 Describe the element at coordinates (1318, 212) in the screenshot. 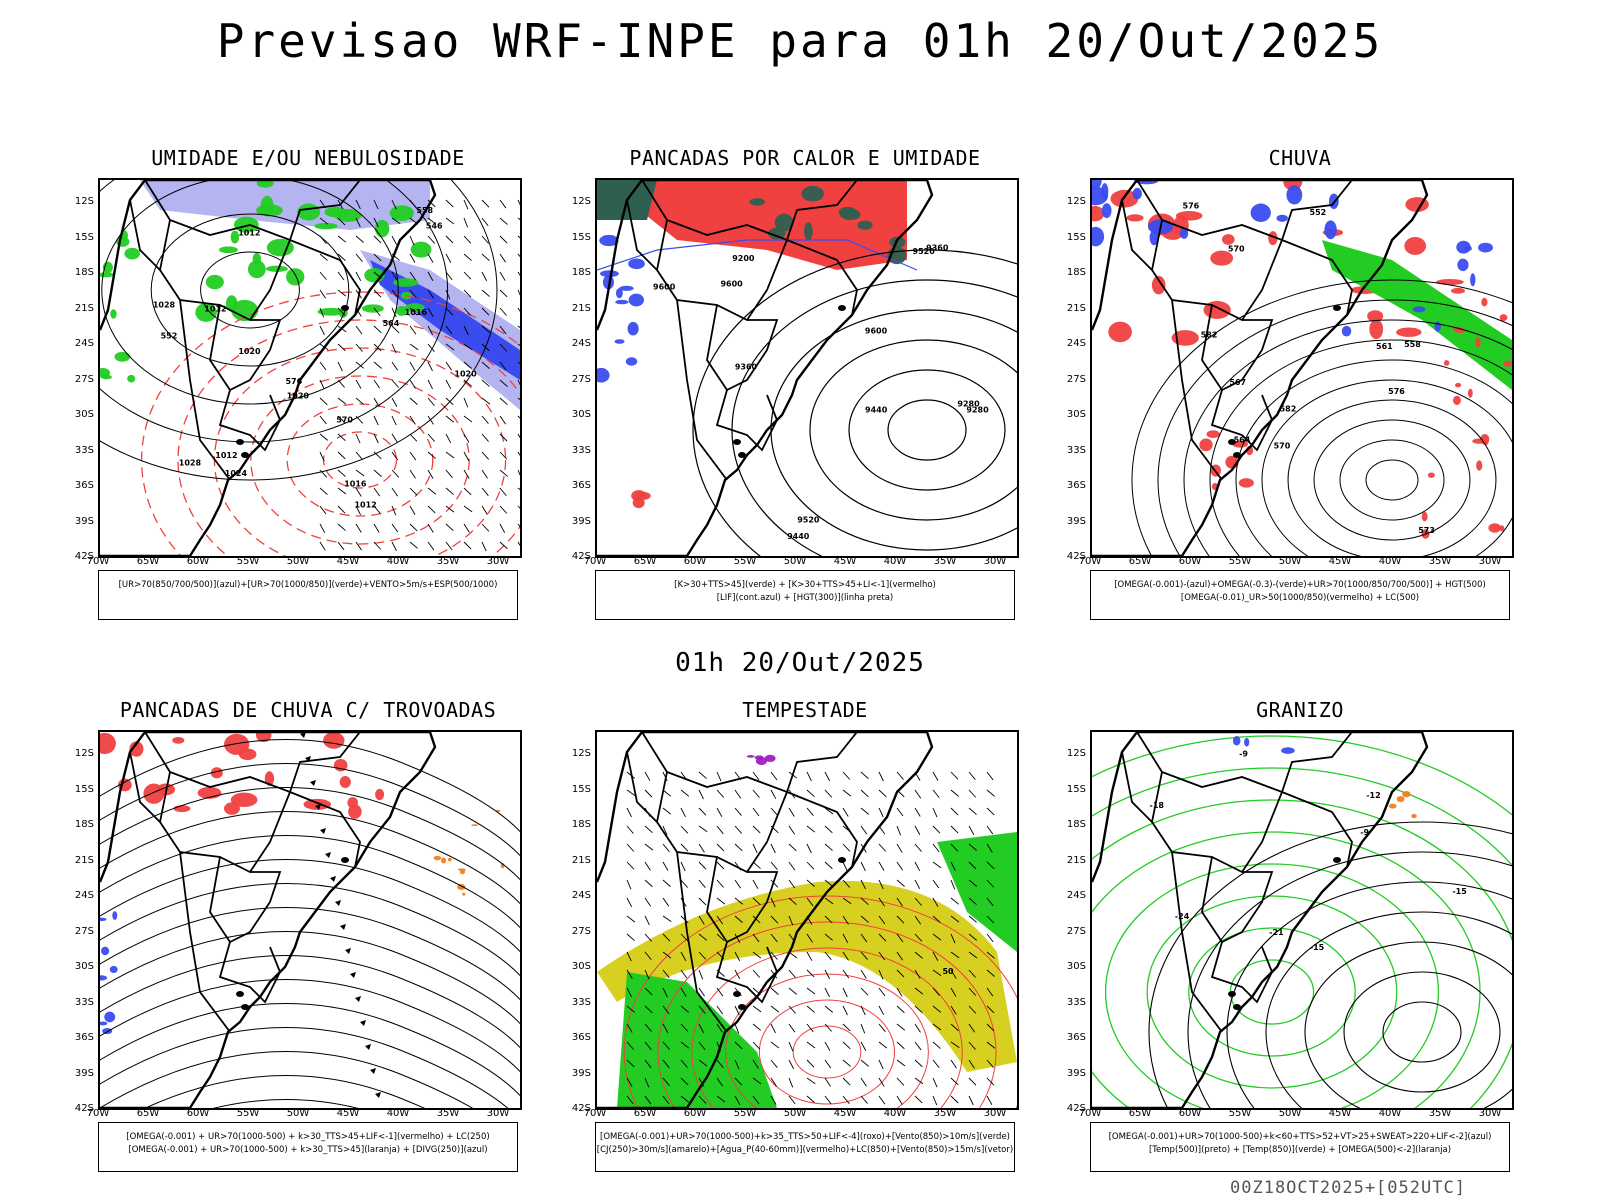

I see `contour-label: 552` at that location.